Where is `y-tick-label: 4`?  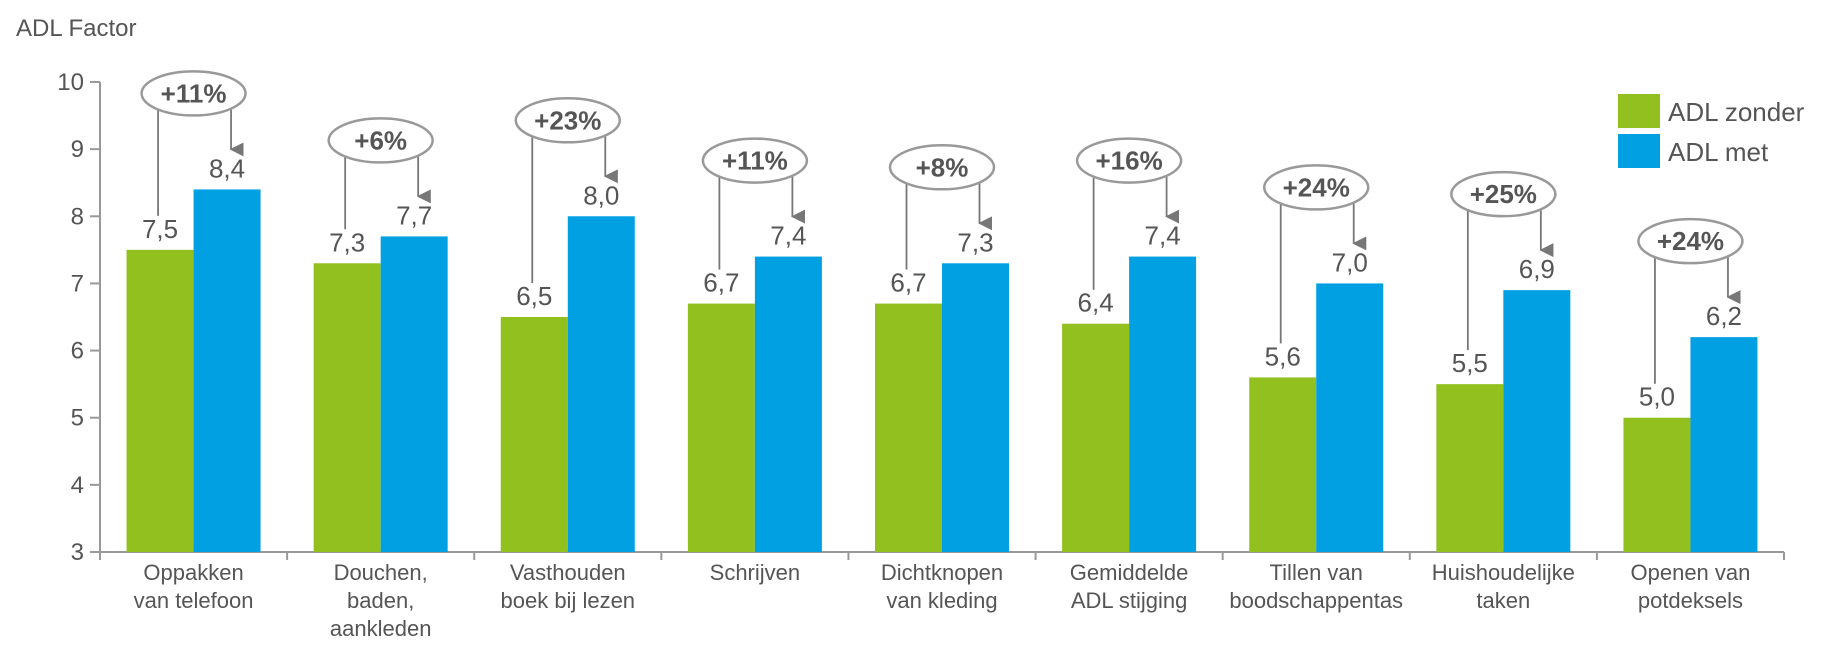 y-tick-label: 4 is located at coordinates (77, 485).